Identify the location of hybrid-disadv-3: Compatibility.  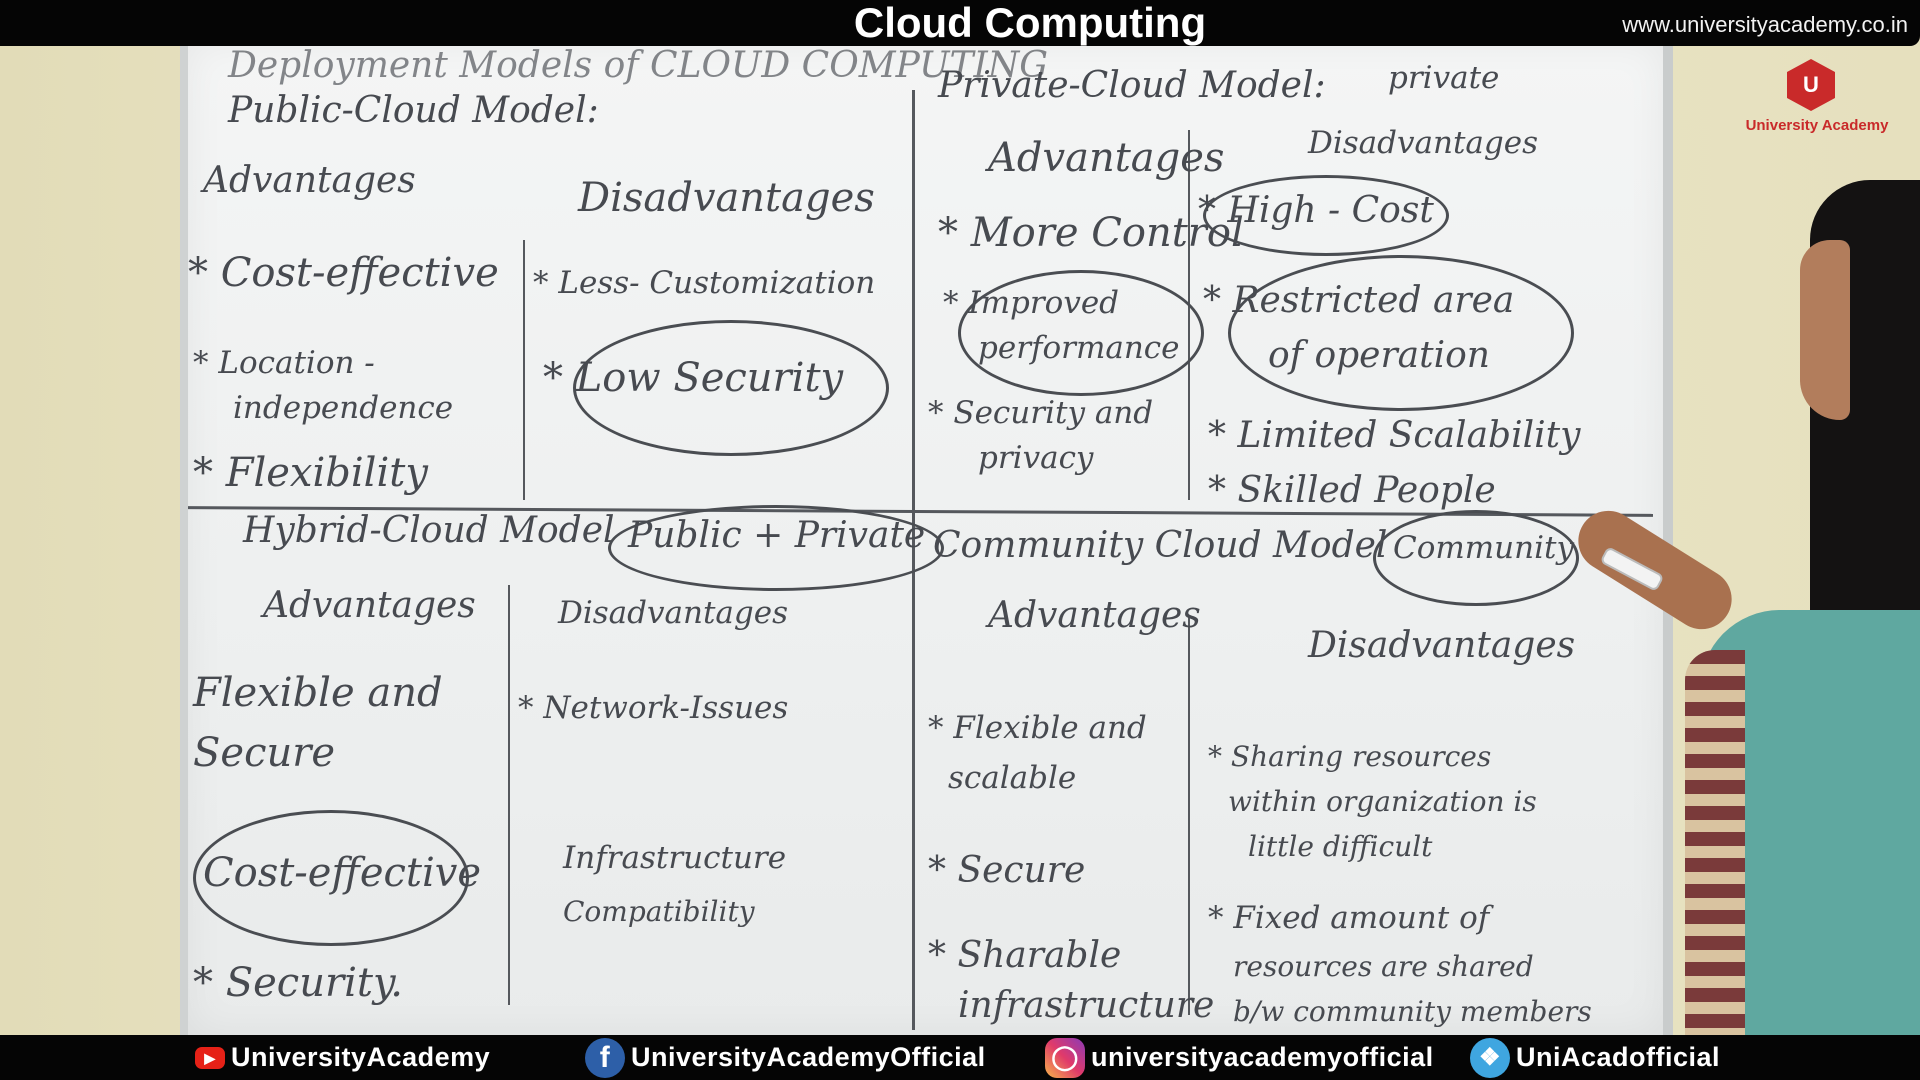
(659, 911).